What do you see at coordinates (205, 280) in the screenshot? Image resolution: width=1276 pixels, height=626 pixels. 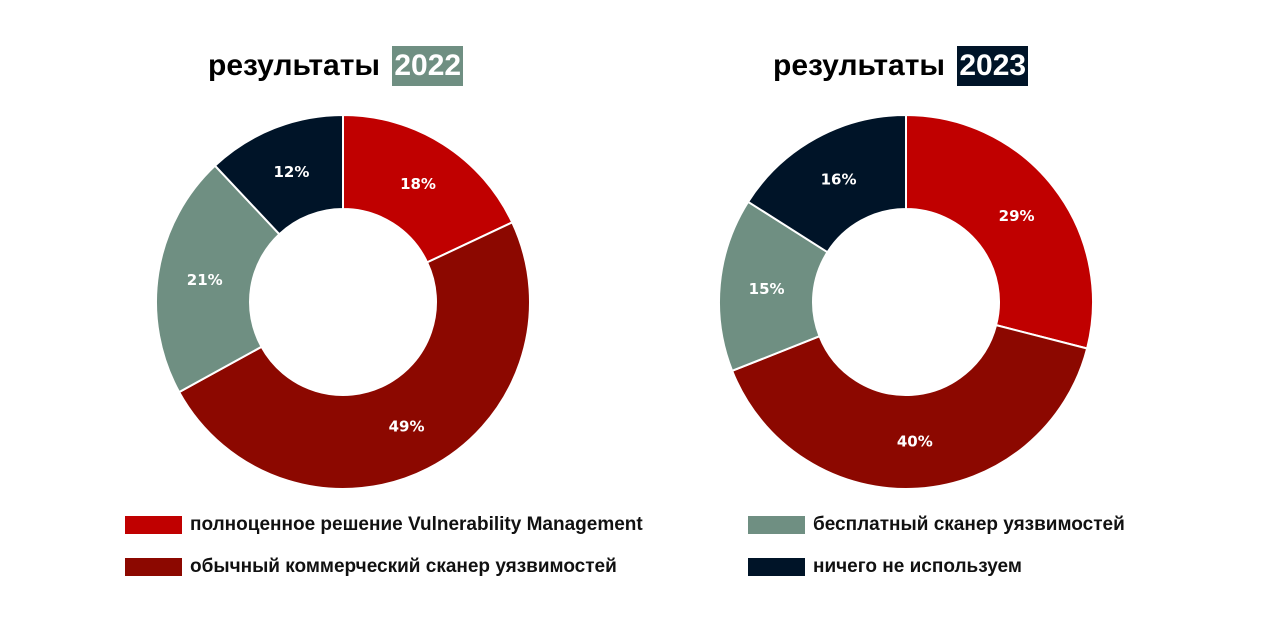 I see `data-label: 21%` at bounding box center [205, 280].